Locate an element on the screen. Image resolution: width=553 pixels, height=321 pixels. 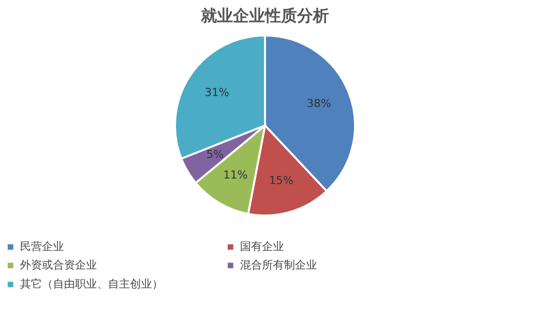
legend-label: 其它（自由职业、自主创业） is located at coordinates (91, 284).